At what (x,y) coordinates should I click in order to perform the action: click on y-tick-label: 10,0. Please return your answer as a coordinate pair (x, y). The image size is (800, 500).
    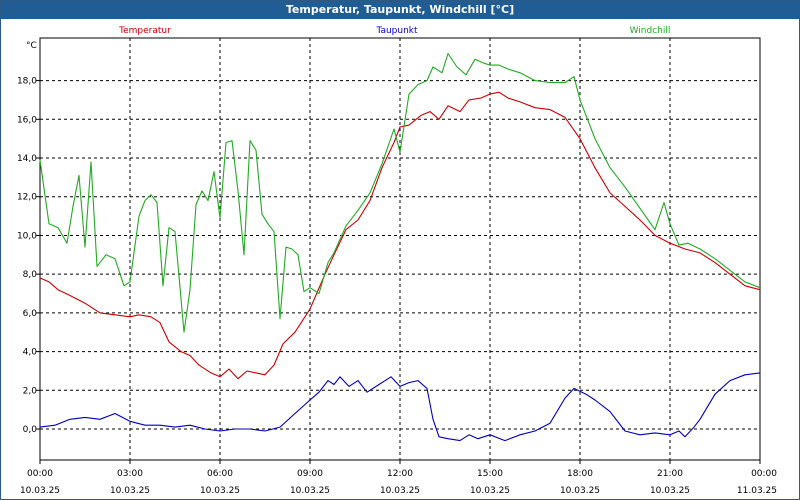
    Looking at the image, I should click on (27, 236).